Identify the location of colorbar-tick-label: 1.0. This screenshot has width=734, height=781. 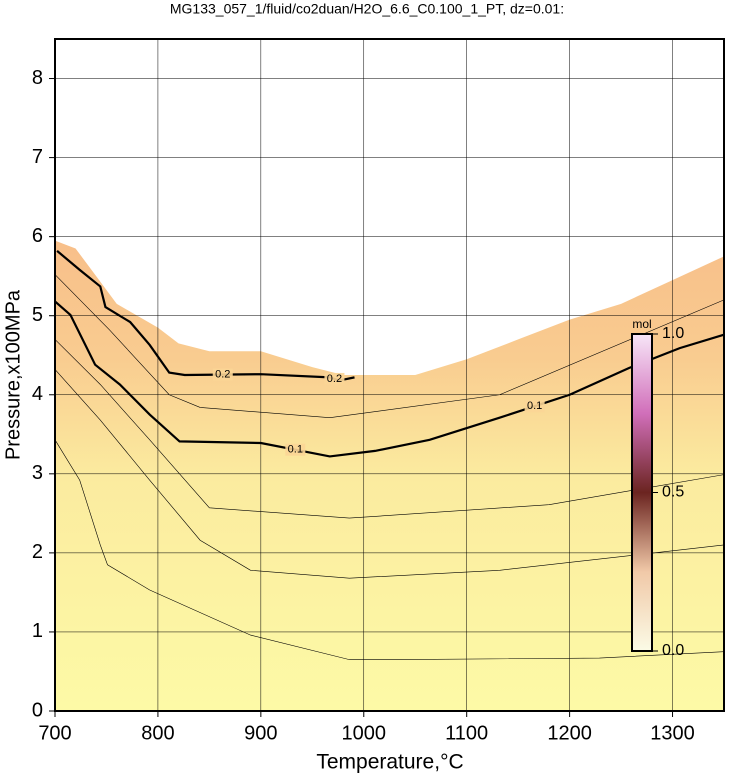
(673, 333).